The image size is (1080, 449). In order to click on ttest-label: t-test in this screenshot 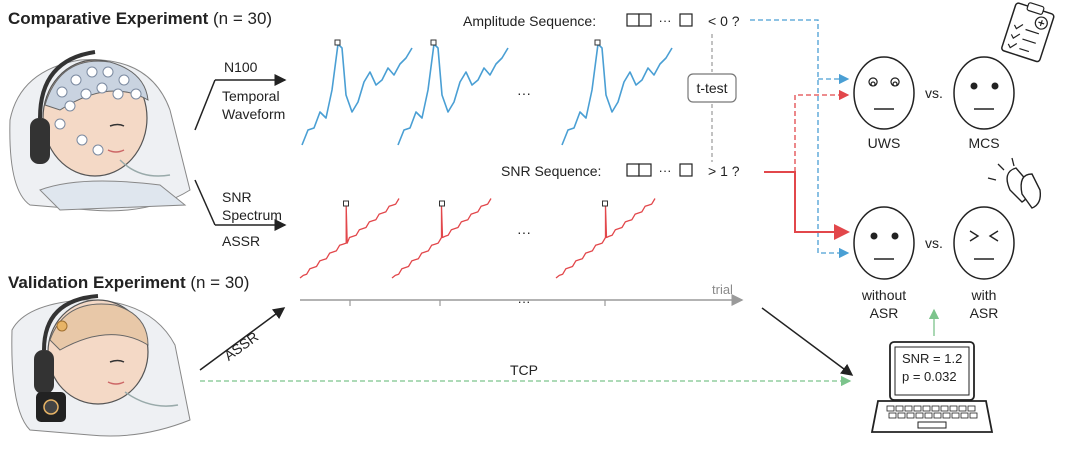, I will do `click(711, 88)`.